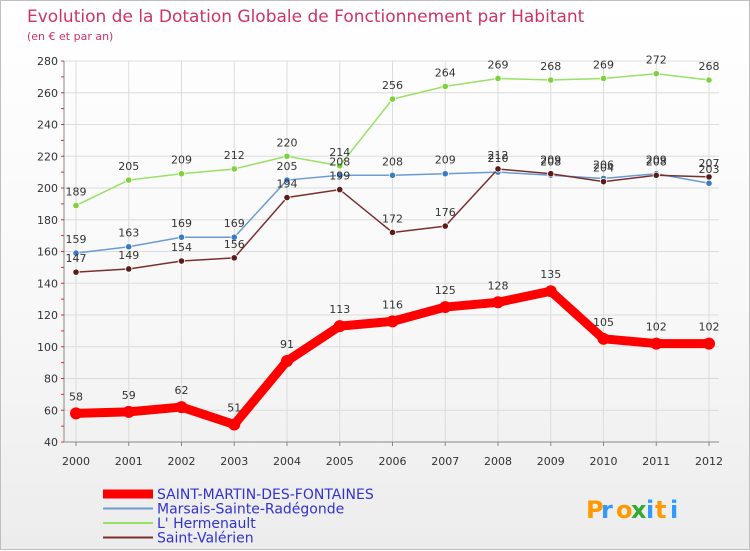  Describe the element at coordinates (709, 461) in the screenshot. I see `x-tick-label: 2012` at that location.